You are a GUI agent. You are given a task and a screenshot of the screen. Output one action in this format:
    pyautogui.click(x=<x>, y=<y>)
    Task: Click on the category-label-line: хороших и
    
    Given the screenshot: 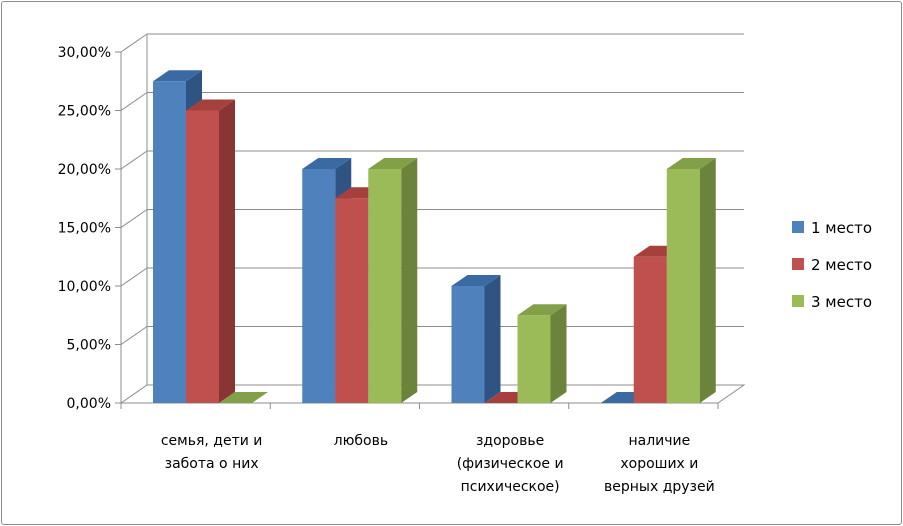 What is the action you would take?
    pyautogui.click(x=659, y=464)
    